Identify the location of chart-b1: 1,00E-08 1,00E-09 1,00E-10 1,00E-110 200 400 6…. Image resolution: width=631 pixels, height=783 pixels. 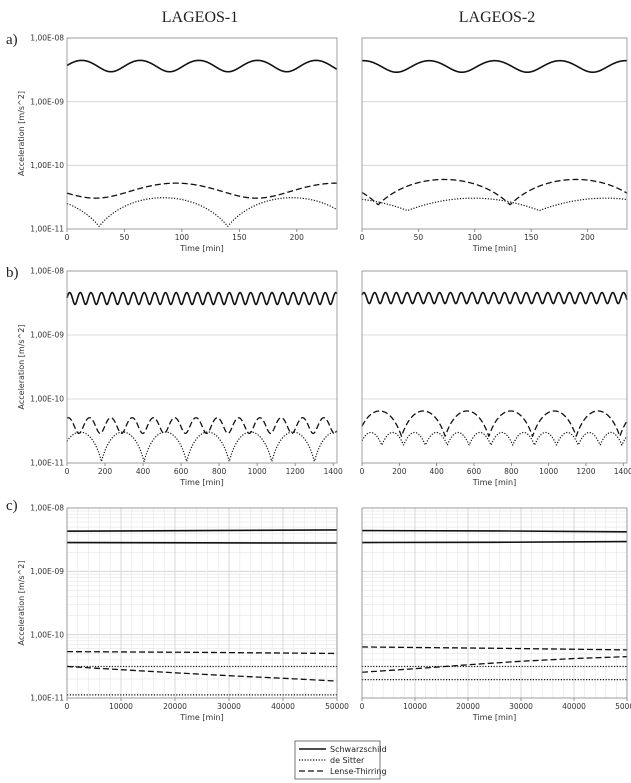
(180, 377).